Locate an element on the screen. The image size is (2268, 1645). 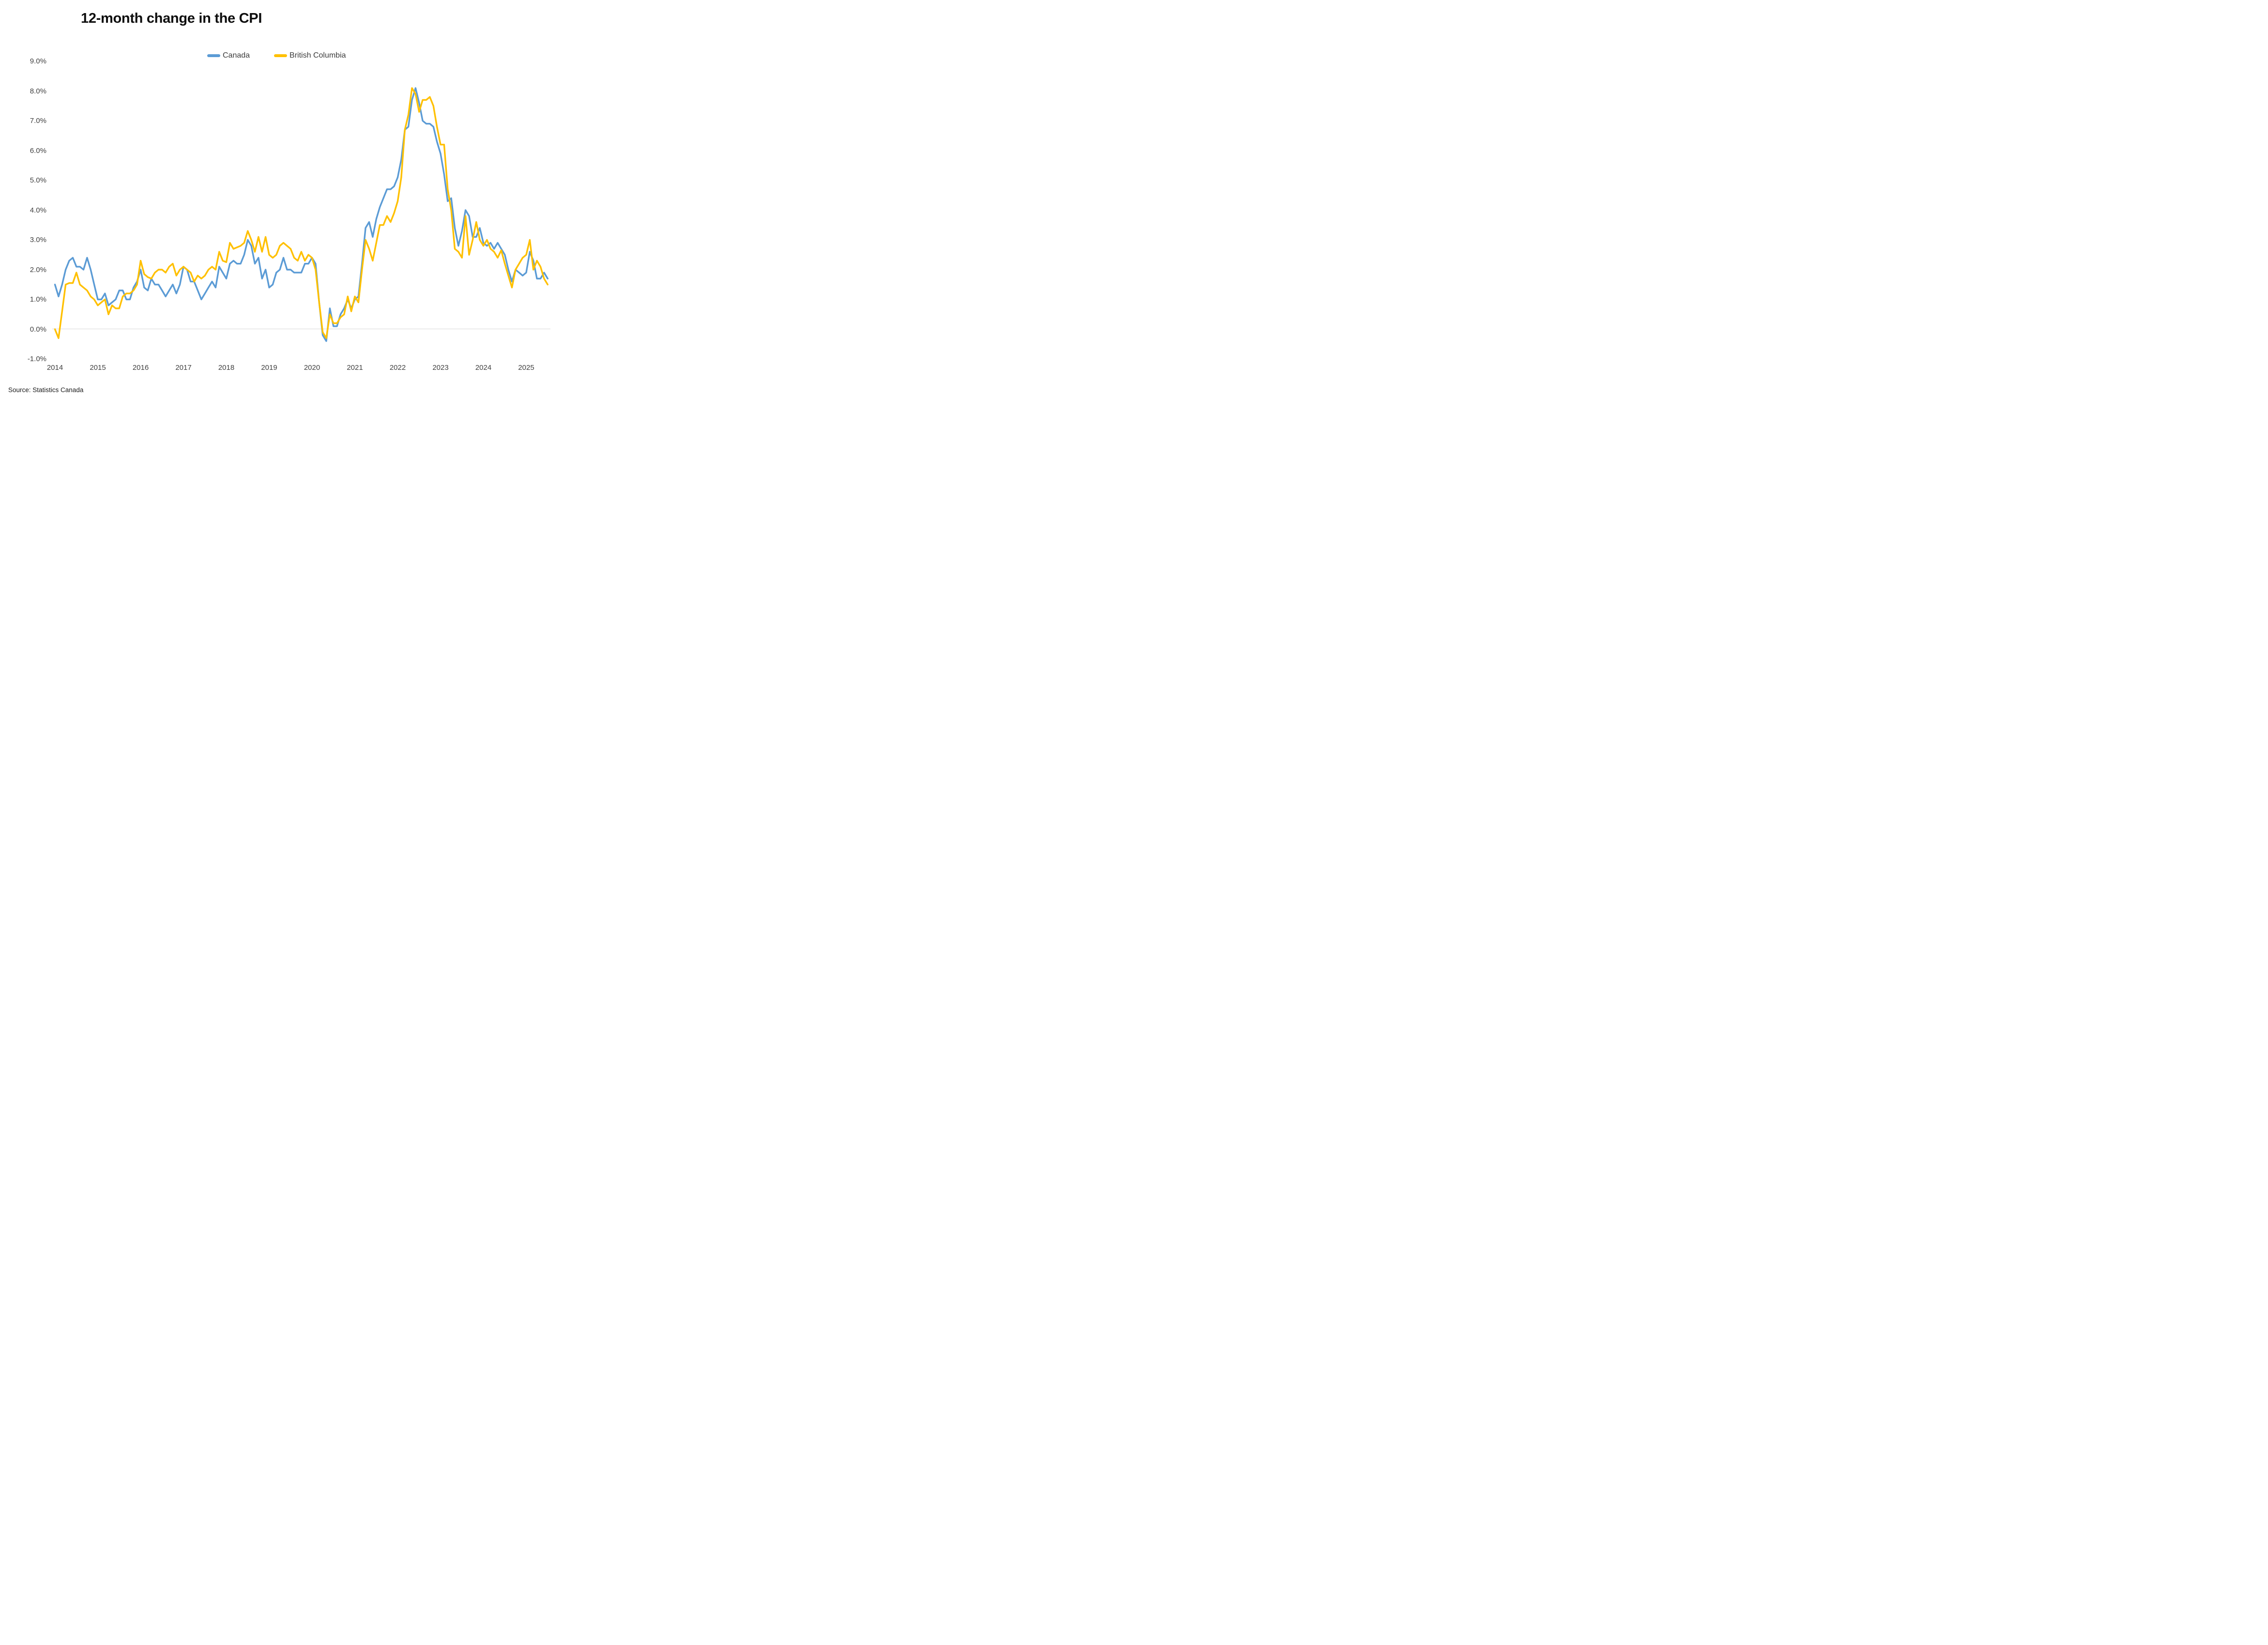
legend-swatch-canada is located at coordinates (213, 55).